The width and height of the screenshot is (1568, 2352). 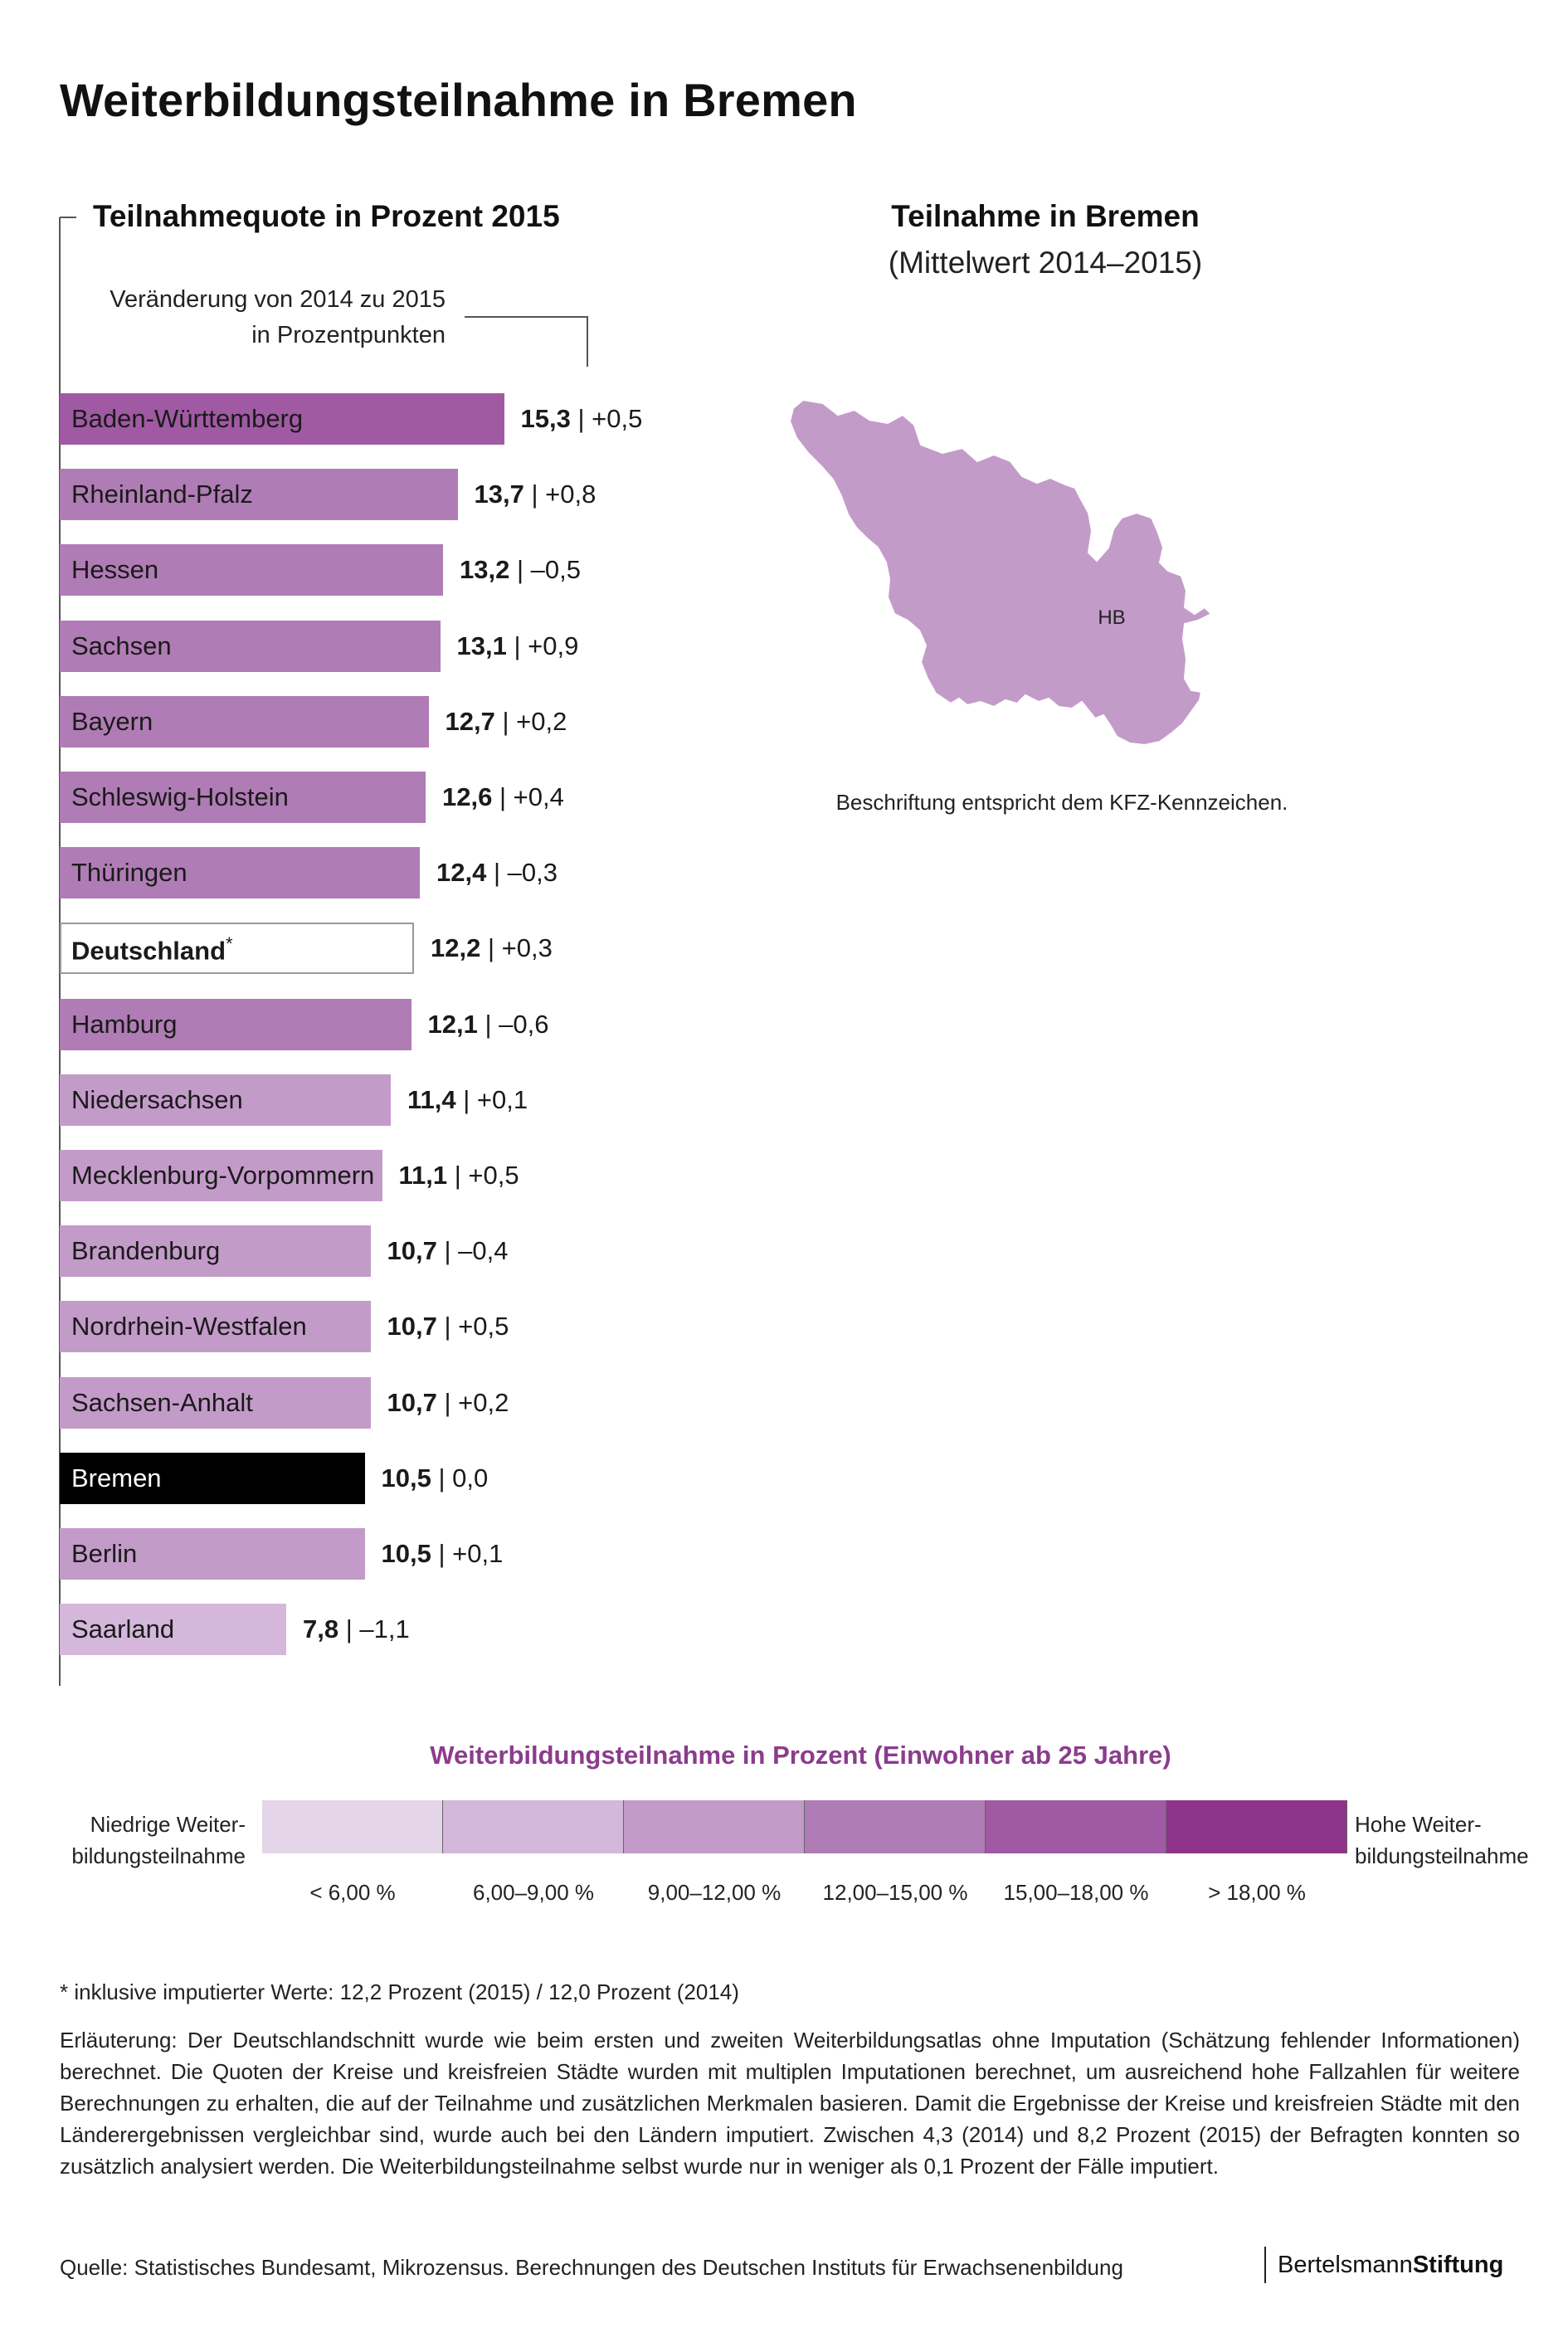 I want to click on change-value: | +0,9, so click(x=542, y=645).